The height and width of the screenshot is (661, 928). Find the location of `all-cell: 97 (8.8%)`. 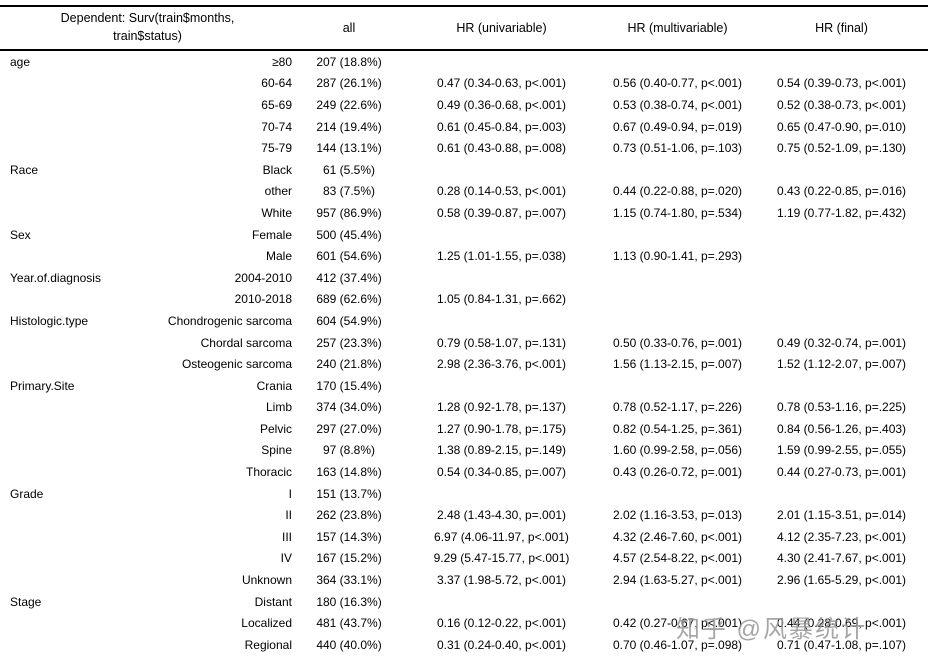

all-cell: 97 (8.8%) is located at coordinates (349, 450).